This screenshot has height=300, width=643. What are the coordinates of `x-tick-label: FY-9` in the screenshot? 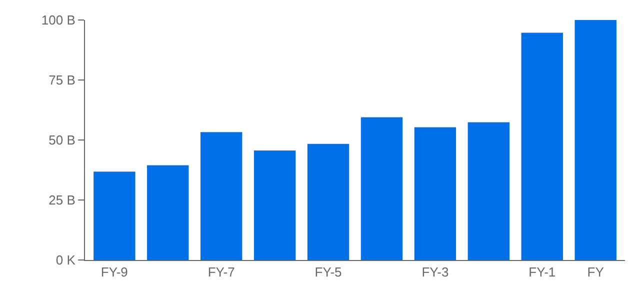 It's located at (114, 272).